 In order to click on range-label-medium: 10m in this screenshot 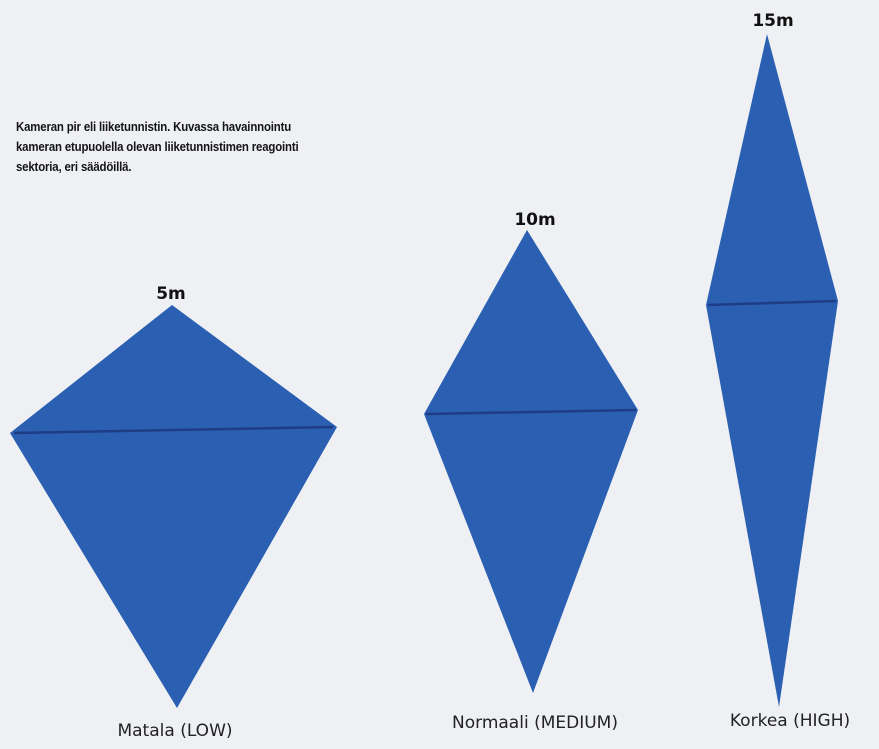, I will do `click(535, 220)`.